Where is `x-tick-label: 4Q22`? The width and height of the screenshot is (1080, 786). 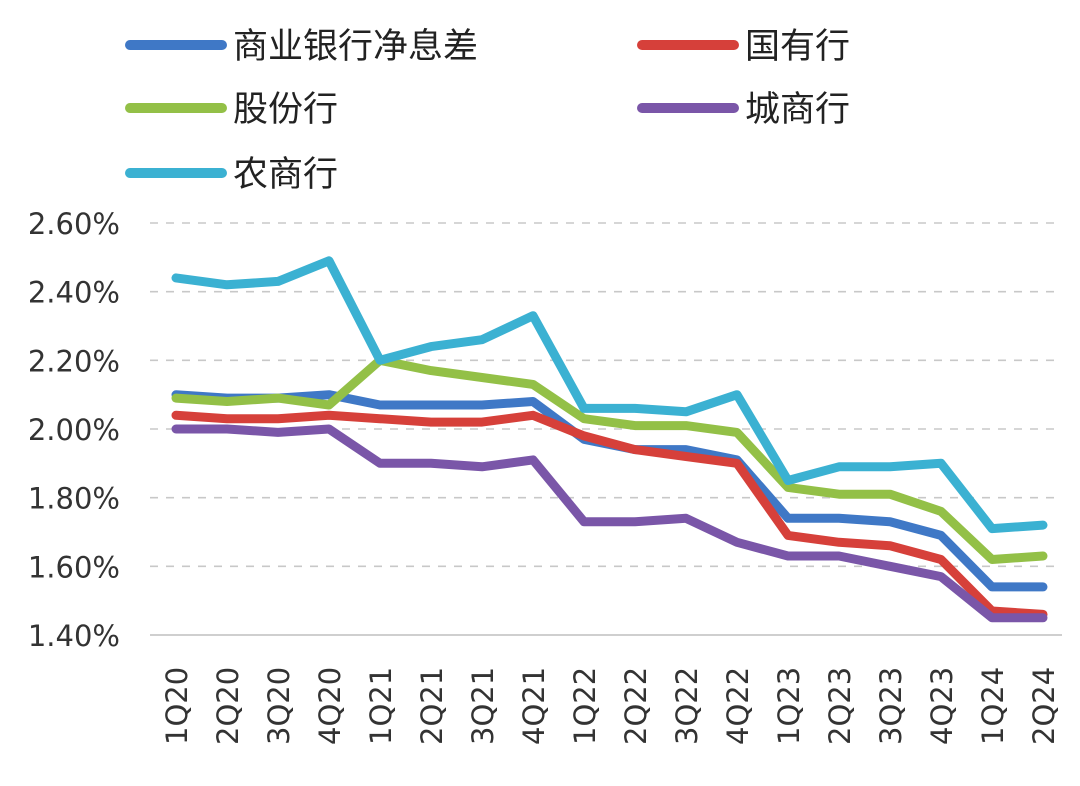 x-tick-label: 4Q22 is located at coordinates (738, 706).